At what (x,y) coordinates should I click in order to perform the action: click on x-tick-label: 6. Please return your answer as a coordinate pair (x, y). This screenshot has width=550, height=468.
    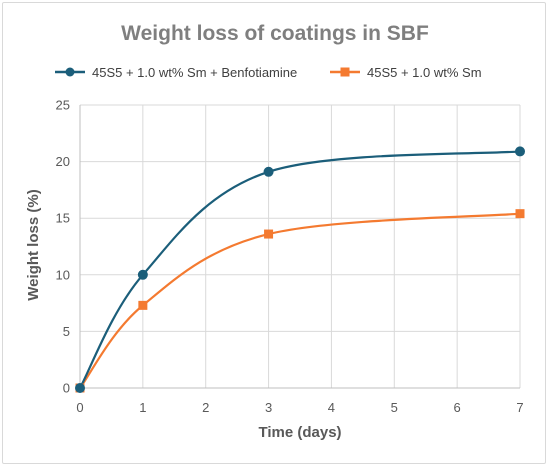
    Looking at the image, I should click on (457, 407).